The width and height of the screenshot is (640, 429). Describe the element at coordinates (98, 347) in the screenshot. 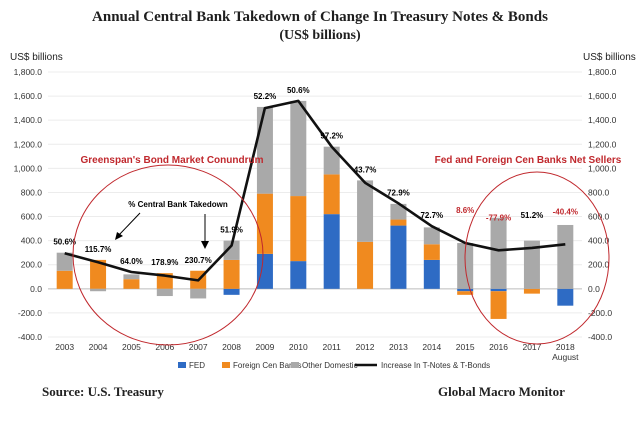

I see `x-tick-label: 2004` at that location.